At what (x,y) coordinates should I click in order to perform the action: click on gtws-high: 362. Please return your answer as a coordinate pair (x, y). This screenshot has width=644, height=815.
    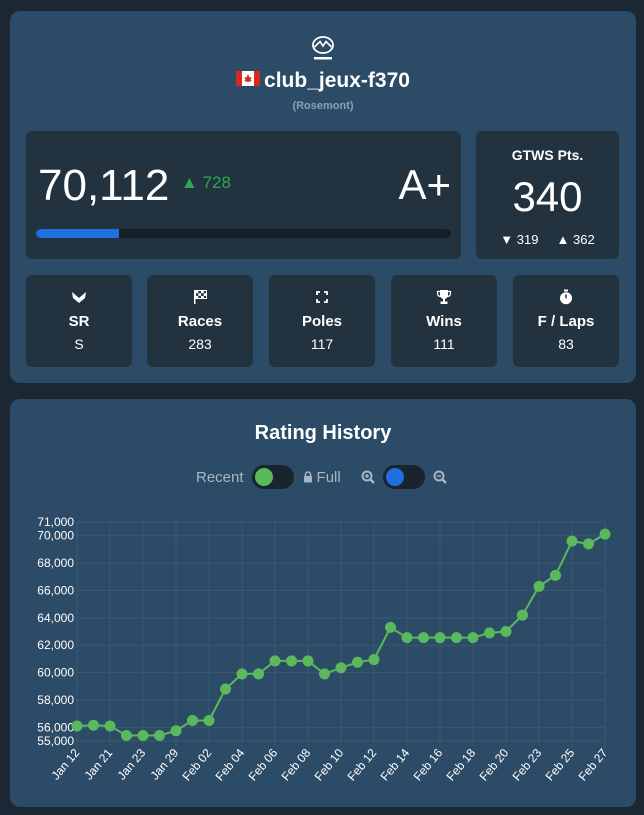
    Looking at the image, I should click on (584, 239).